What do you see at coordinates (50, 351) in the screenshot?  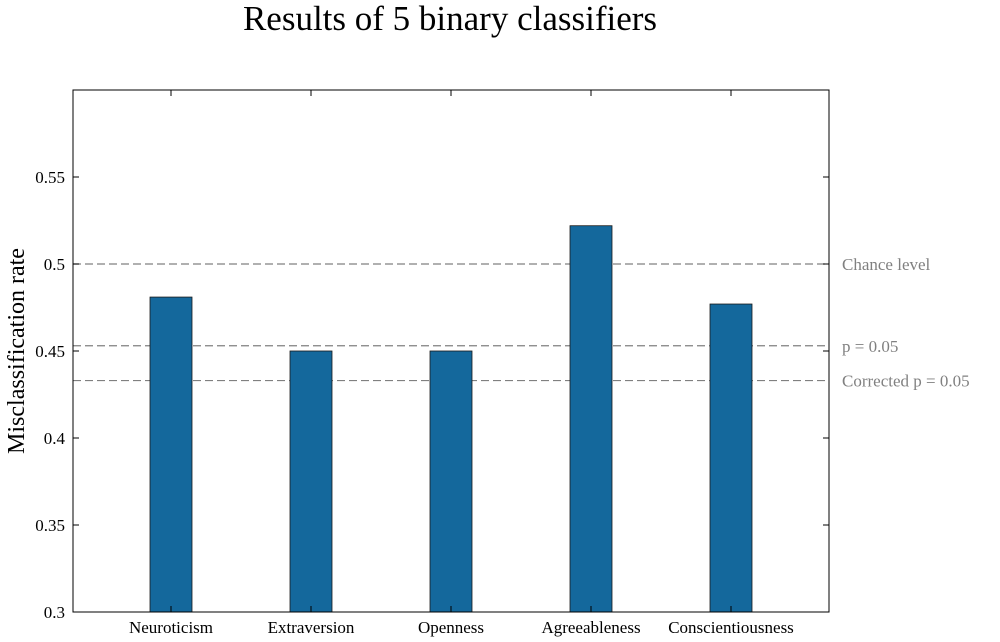 I see `y-tick-label: 0.45` at bounding box center [50, 351].